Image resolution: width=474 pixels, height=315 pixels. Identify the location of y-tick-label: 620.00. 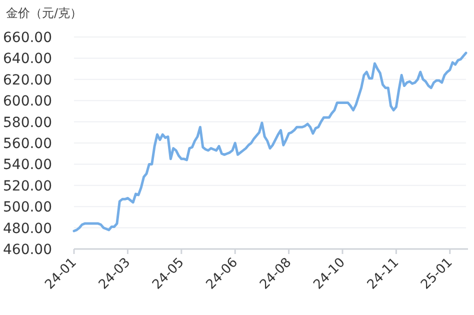
(27, 80).